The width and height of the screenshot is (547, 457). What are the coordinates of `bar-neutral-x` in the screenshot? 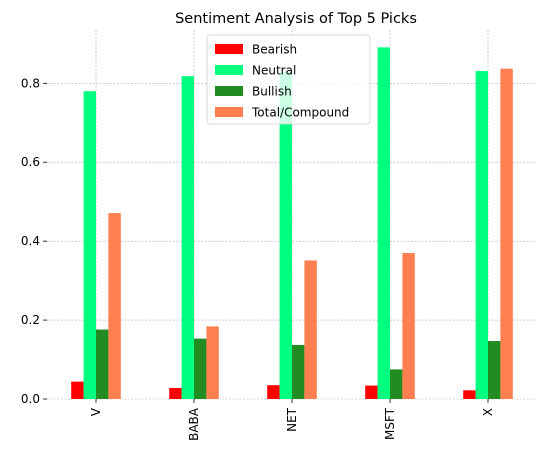 It's located at (481, 235).